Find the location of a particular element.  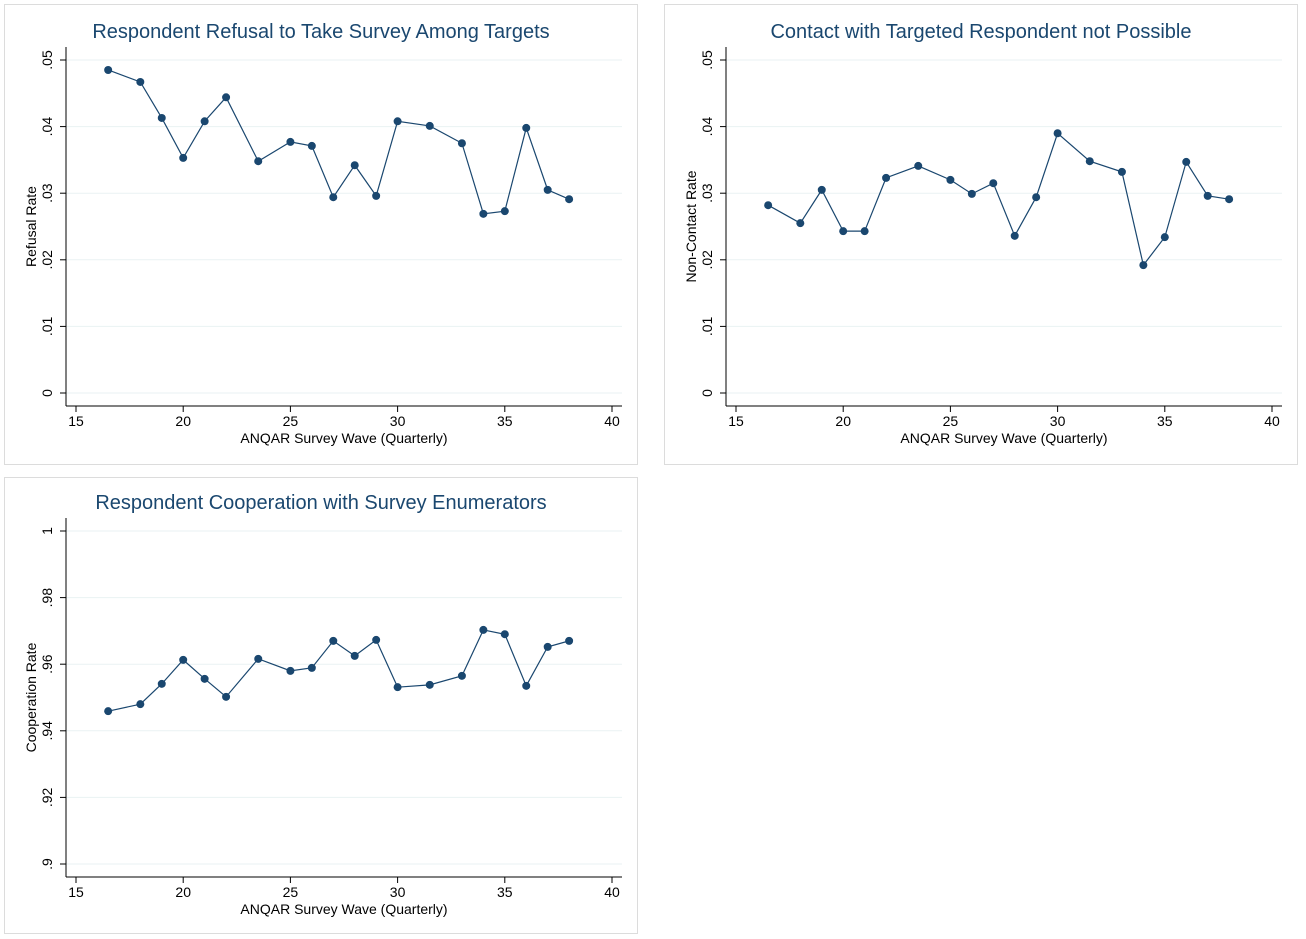

y-tick-label: .94 is located at coordinates (47, 731).